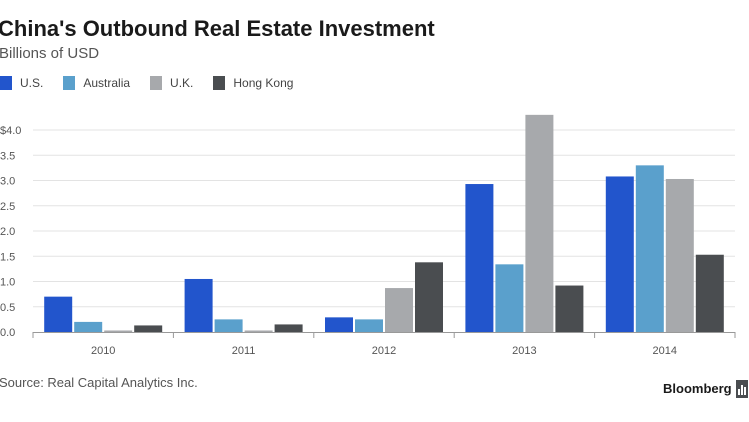 Image resolution: width=749 pixels, height=422 pixels. Describe the element at coordinates (107, 83) in the screenshot. I see `legend-label-australia: Australia` at that location.